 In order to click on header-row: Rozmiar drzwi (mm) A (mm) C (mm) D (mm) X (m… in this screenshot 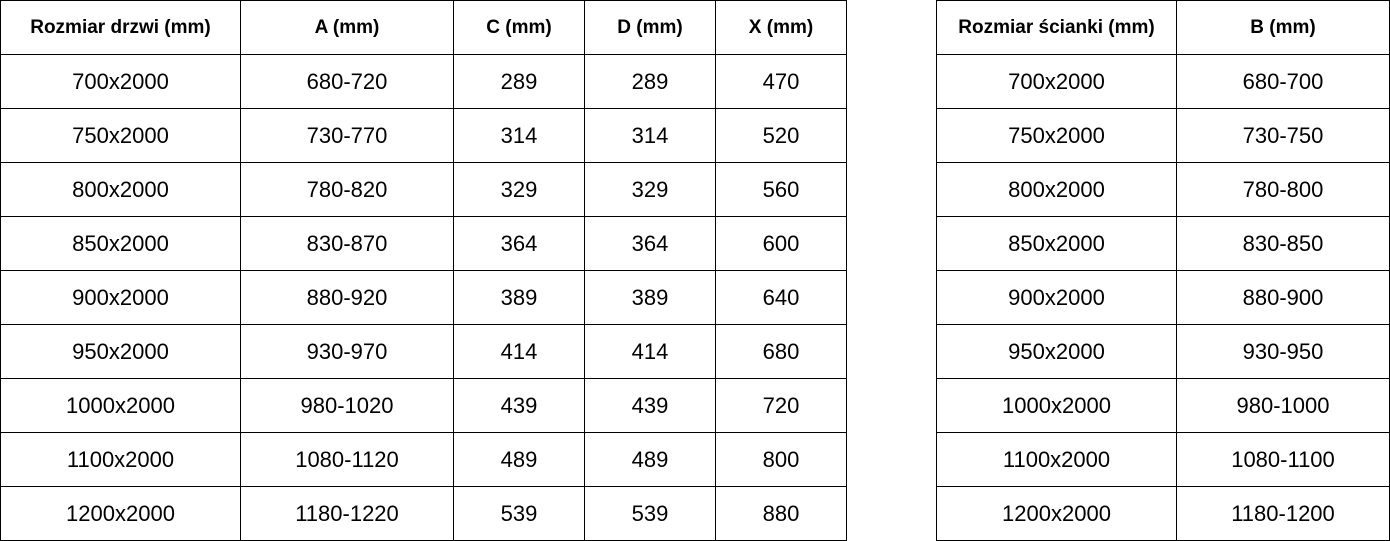, I will do `click(423, 27)`.